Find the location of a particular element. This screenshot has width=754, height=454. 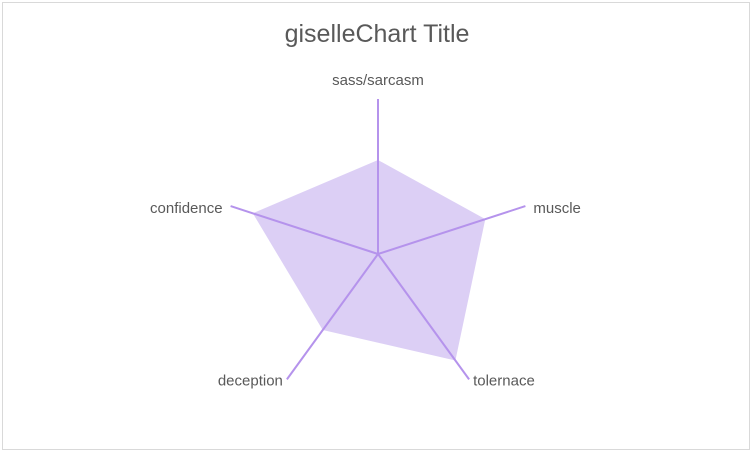

axis-label-4: confidence is located at coordinates (186, 208).